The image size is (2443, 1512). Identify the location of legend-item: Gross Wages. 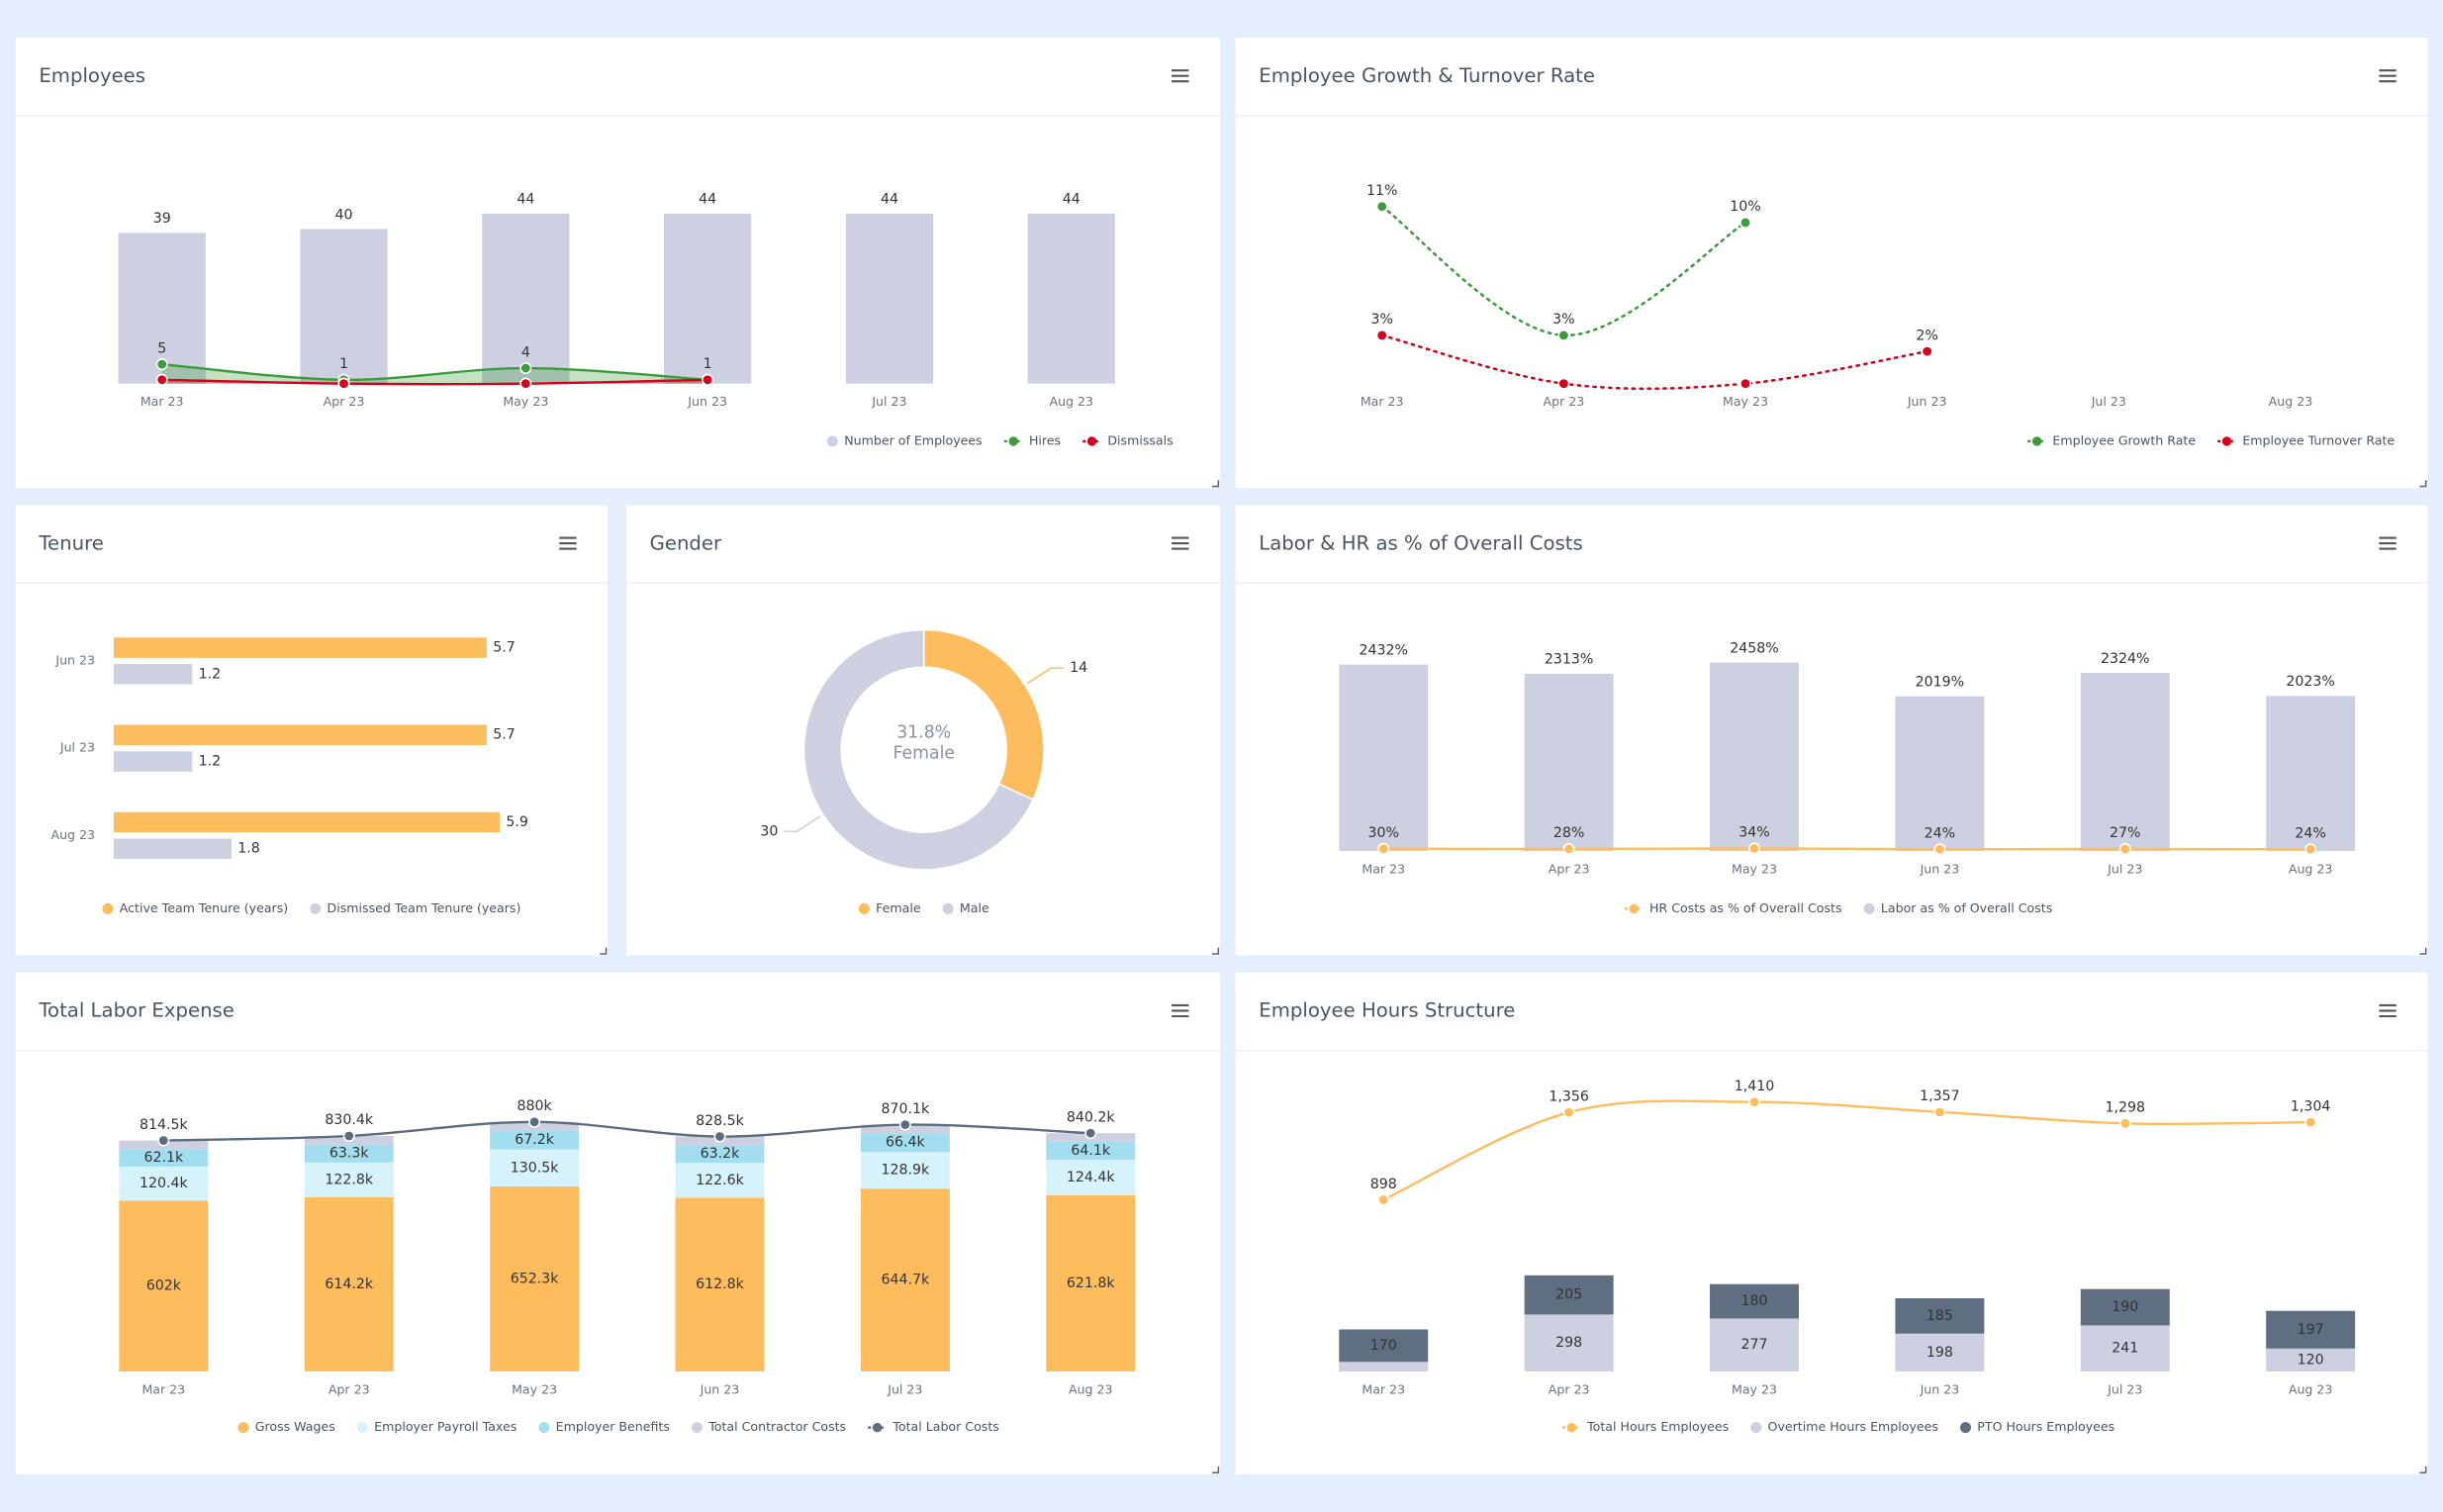
(286, 1427).